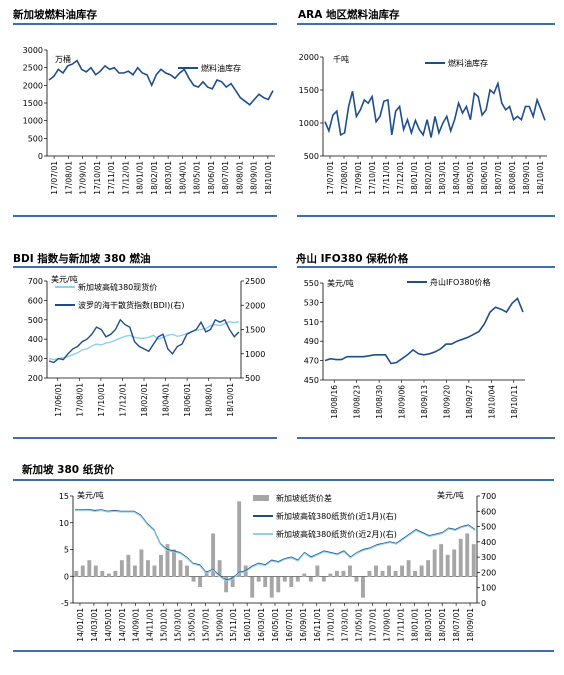 The width and height of the screenshot is (564, 675). What do you see at coordinates (122, 400) in the screenshot?
I see `x-tick-label: 17/12/01` at bounding box center [122, 400].